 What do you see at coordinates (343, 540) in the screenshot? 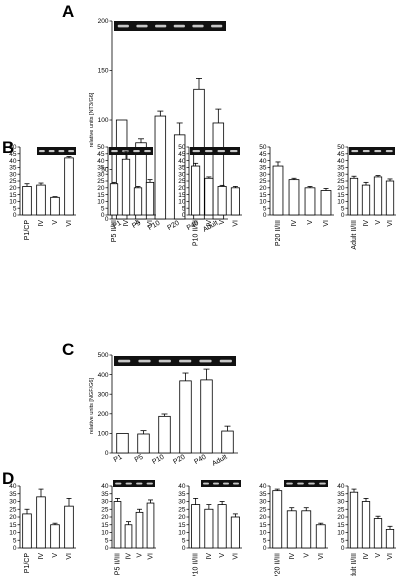
I see `panel-d5-y-tick-label: 5` at bounding box center [343, 540].